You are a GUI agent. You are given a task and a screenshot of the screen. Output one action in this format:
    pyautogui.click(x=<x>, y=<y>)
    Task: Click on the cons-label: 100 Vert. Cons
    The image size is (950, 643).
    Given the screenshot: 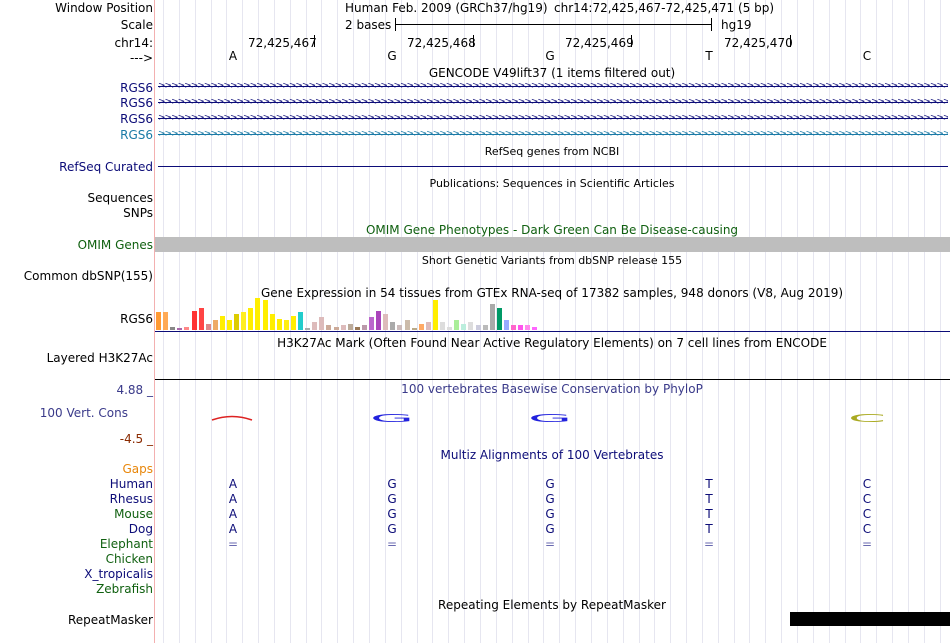 What is the action you would take?
    pyautogui.click(x=83, y=413)
    